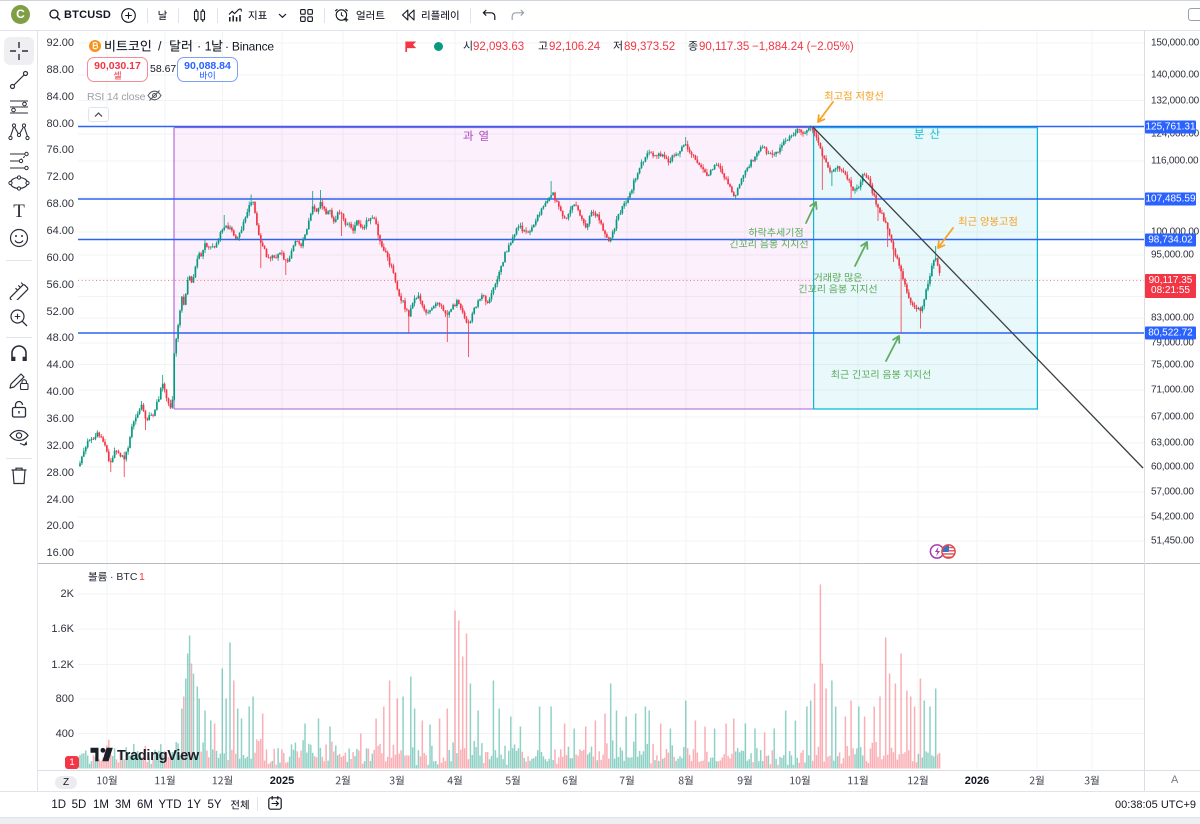  I want to click on svg-text: · 1, so click(204, 46).